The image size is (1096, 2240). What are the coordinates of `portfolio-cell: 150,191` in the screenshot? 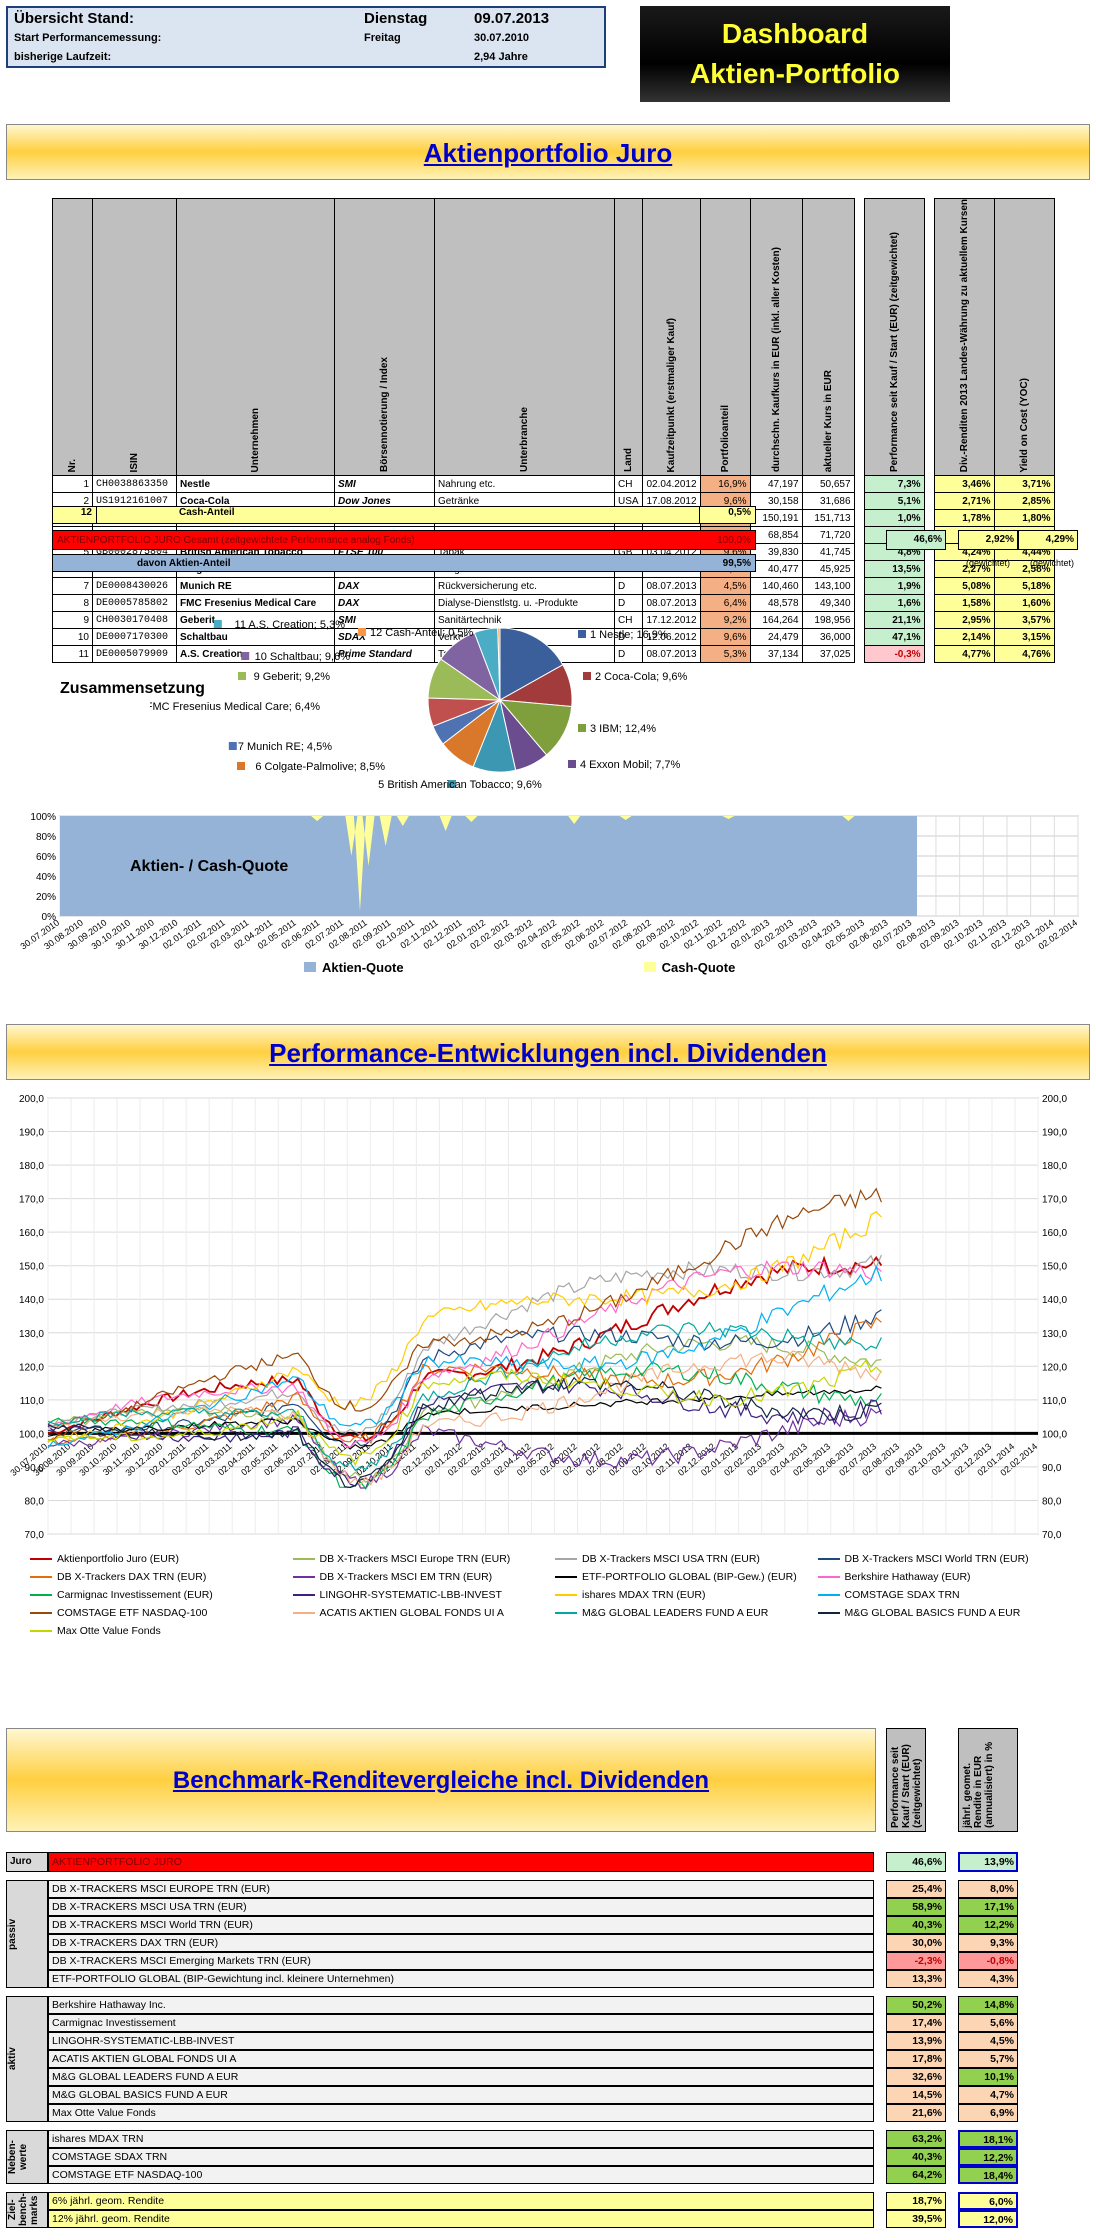 It's located at (776, 518).